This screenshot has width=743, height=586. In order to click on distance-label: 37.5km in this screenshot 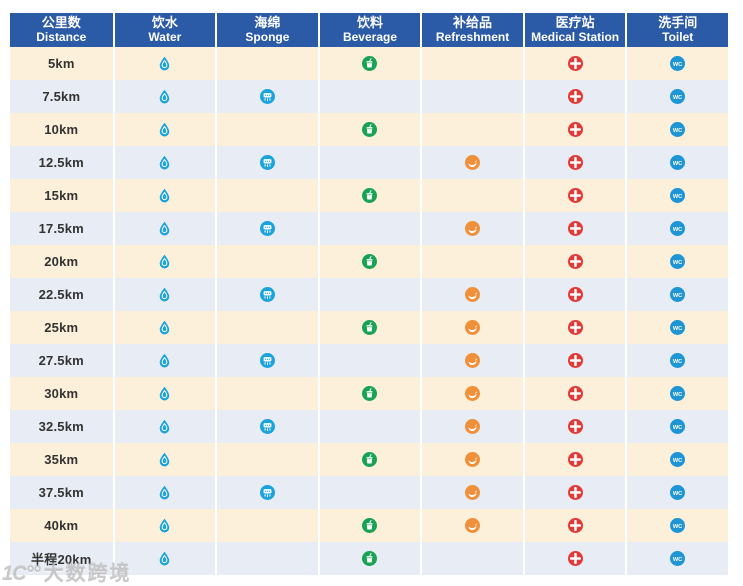, I will do `click(61, 492)`.